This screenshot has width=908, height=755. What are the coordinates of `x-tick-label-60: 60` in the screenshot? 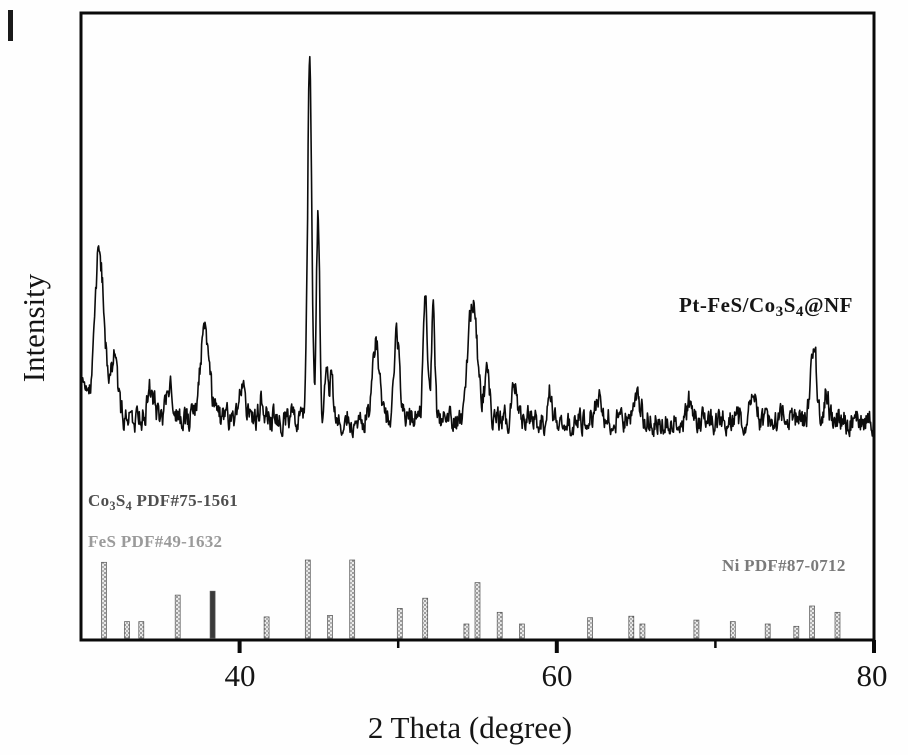 It's located at (557, 675).